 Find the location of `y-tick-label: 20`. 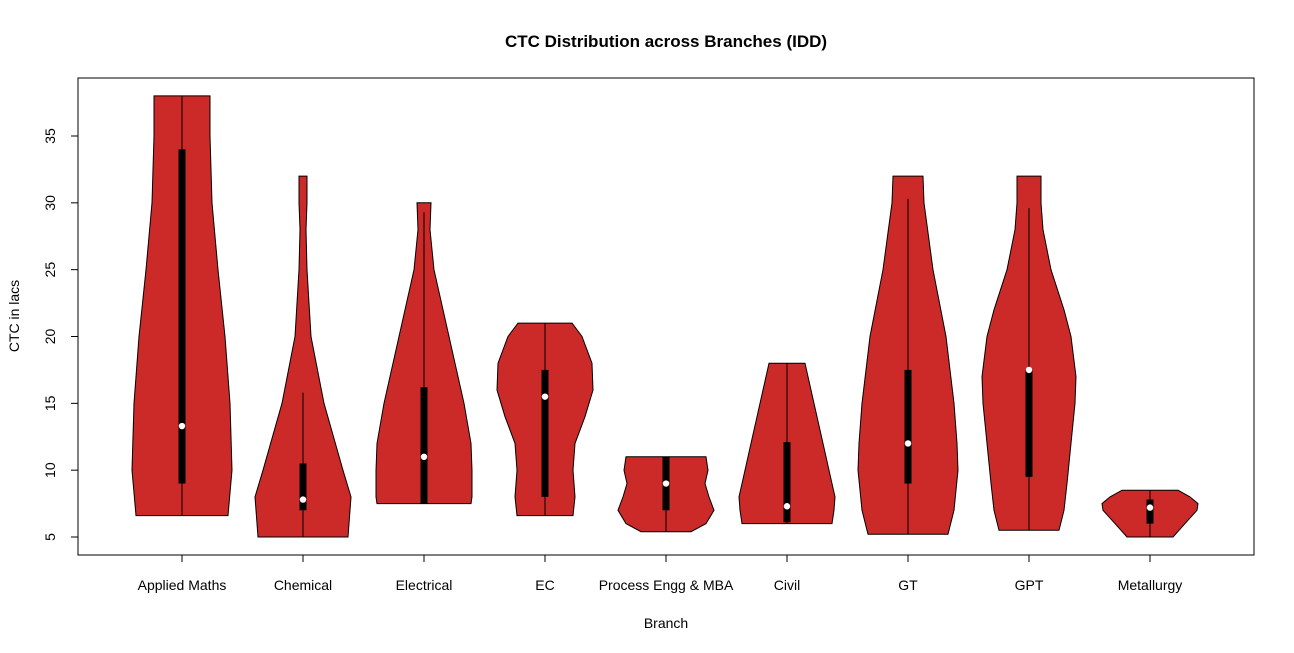

y-tick-label: 20 is located at coordinates (50, 337).